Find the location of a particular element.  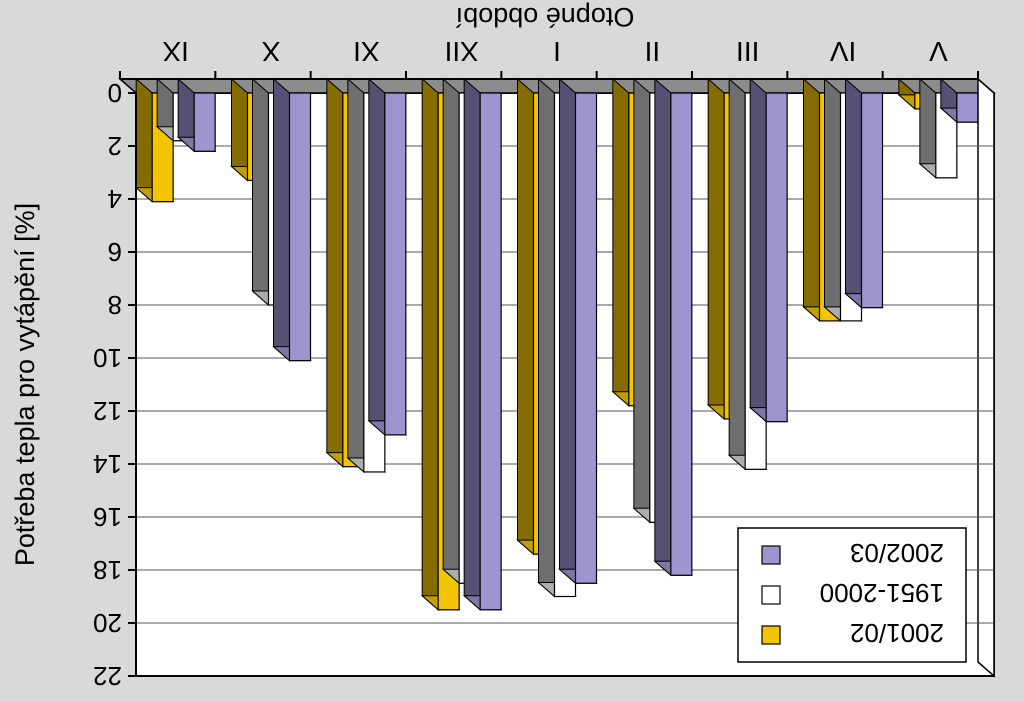

legend: 2001/02 1951-2000 2002/03 is located at coordinates (852, 595).